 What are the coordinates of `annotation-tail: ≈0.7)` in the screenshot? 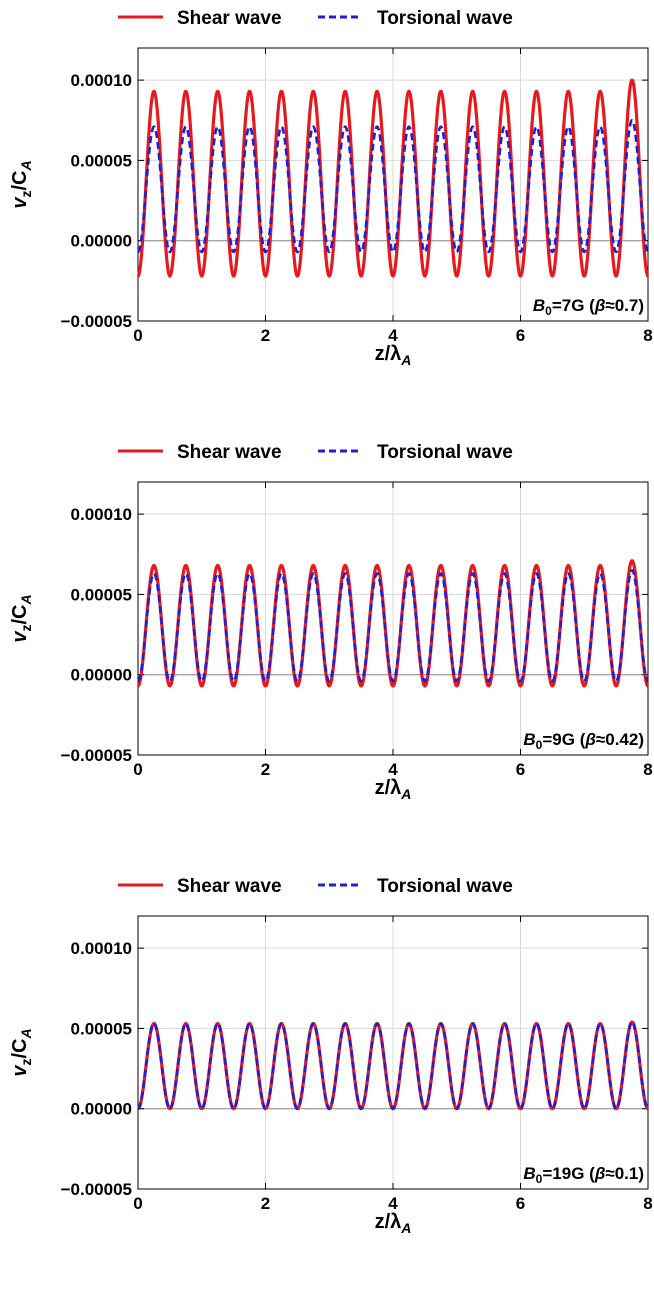 It's located at (624, 305).